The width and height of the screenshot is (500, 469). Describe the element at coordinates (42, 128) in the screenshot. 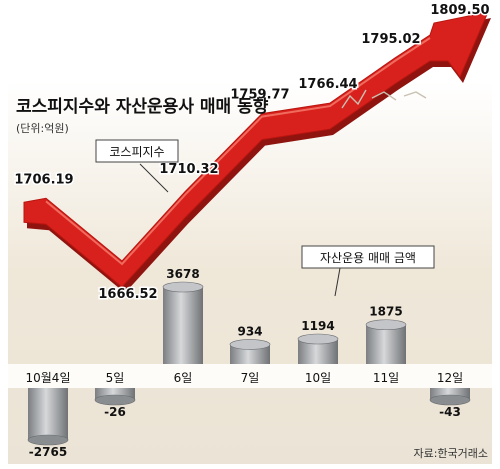

I see `unit-label: (단위:억원)` at that location.